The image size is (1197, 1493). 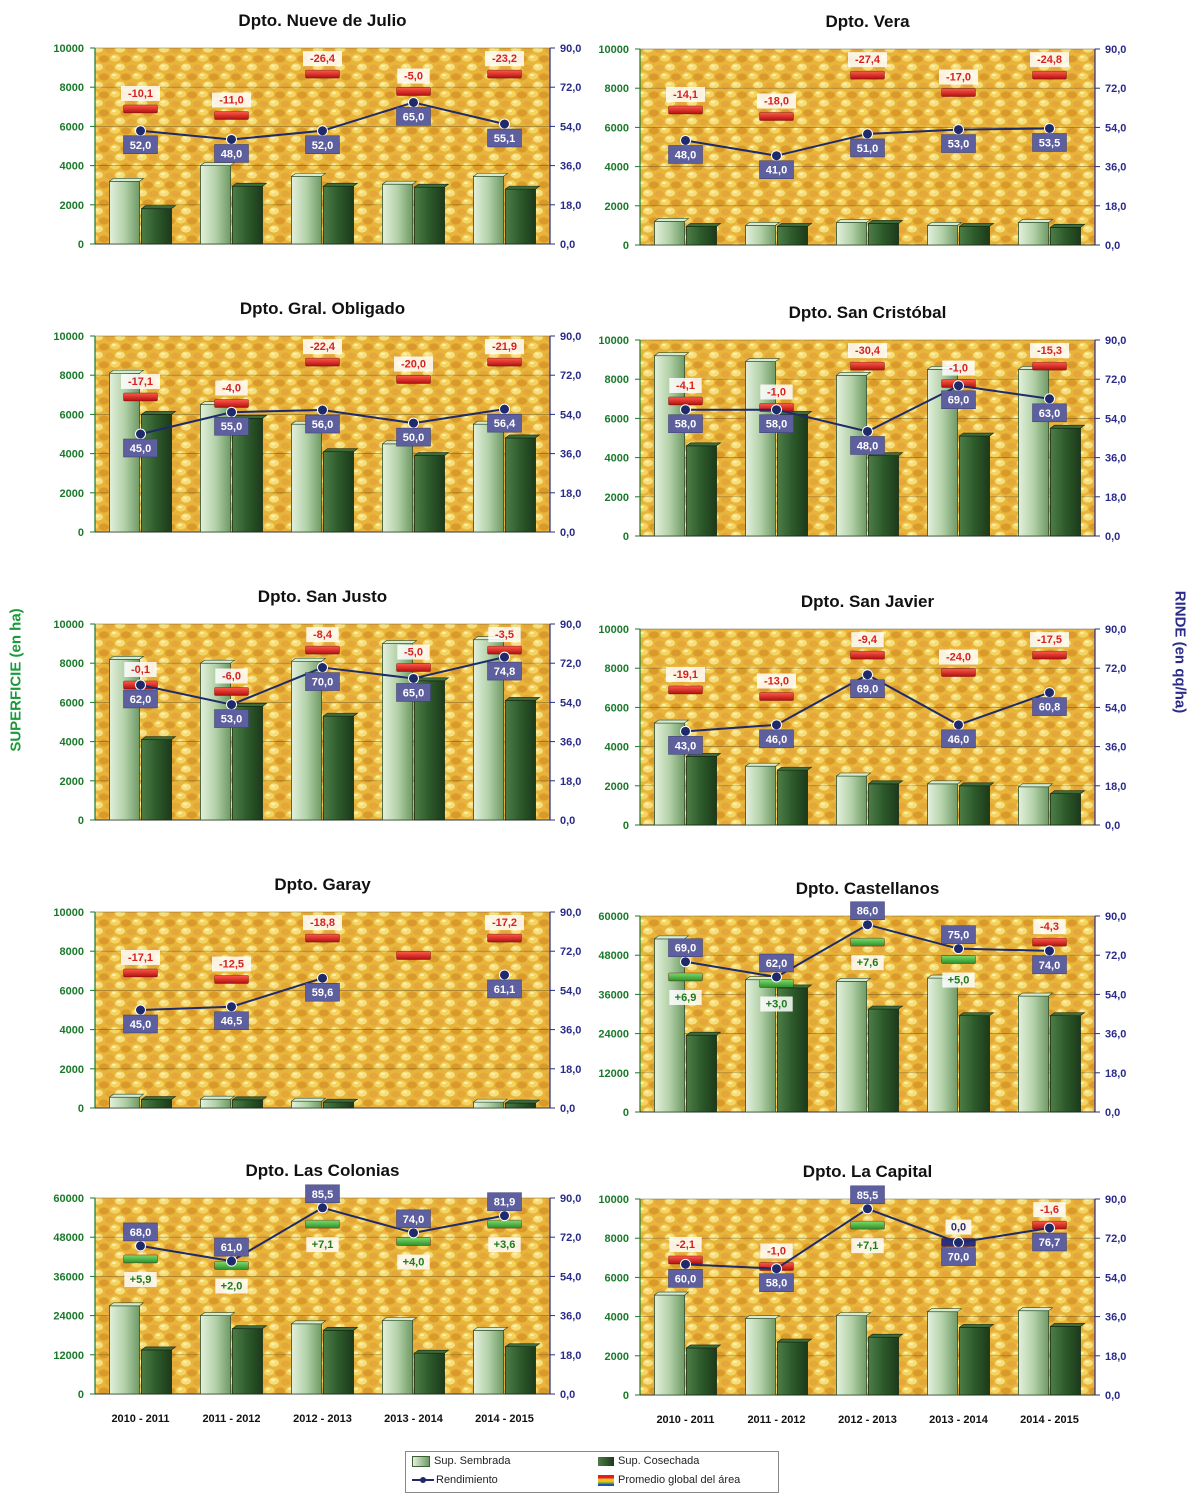 What do you see at coordinates (776, 425) in the screenshot?
I see `yield-label: 58,0` at bounding box center [776, 425].